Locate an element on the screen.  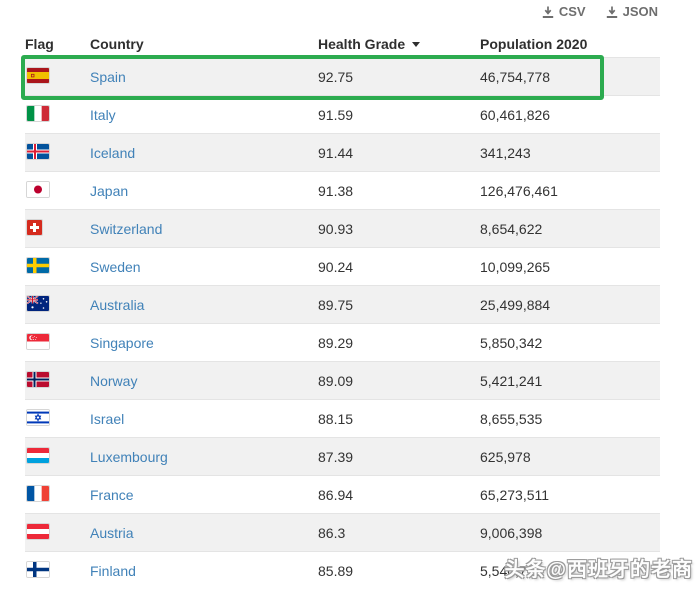
column-header-flag: Flag is located at coordinates (39, 43).